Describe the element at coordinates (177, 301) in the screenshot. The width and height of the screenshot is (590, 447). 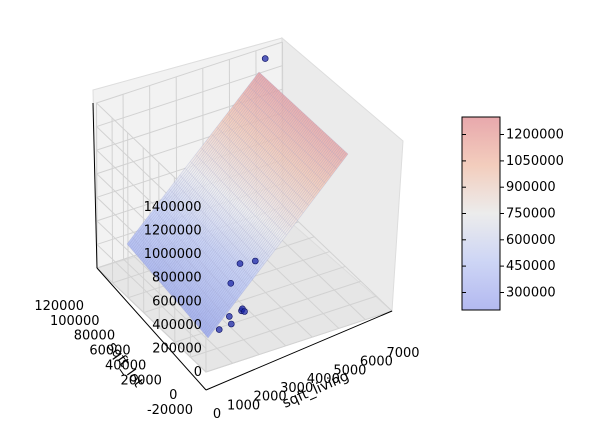
I see `z-tick-label: 600000` at that location.